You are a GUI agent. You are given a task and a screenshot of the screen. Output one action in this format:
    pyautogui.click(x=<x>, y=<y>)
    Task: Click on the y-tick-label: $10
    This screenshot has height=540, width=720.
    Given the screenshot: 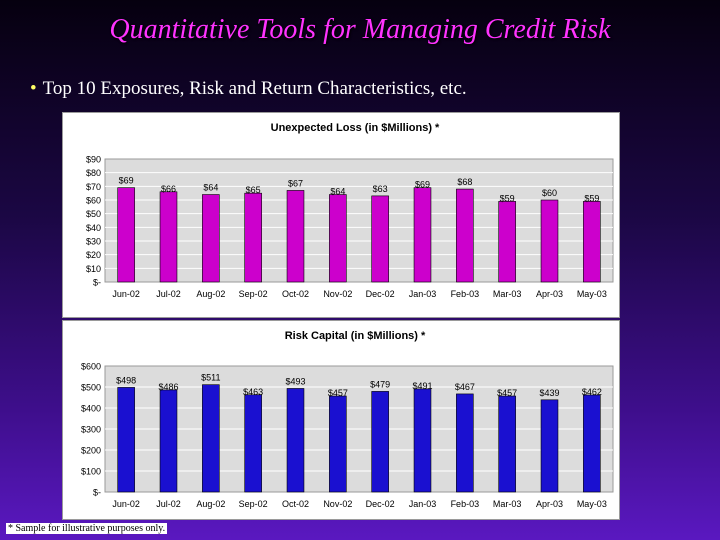 What is the action you would take?
    pyautogui.click(x=93, y=269)
    